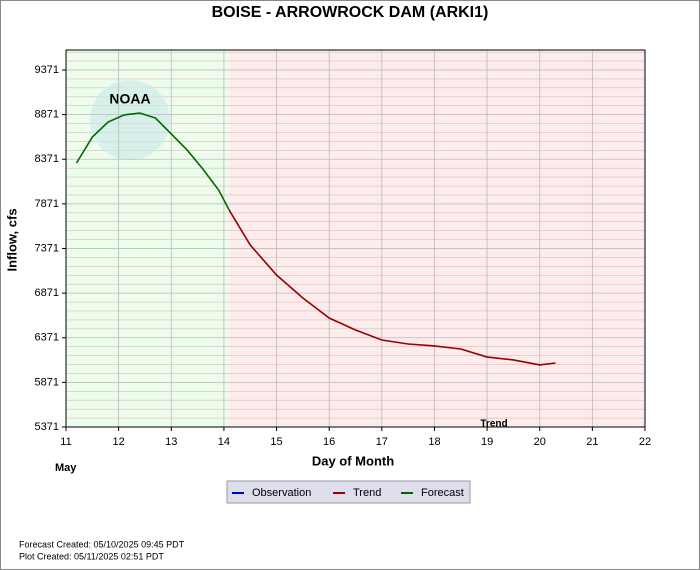 The image size is (700, 570). I want to click on legend-label: Forecast, so click(442, 493).